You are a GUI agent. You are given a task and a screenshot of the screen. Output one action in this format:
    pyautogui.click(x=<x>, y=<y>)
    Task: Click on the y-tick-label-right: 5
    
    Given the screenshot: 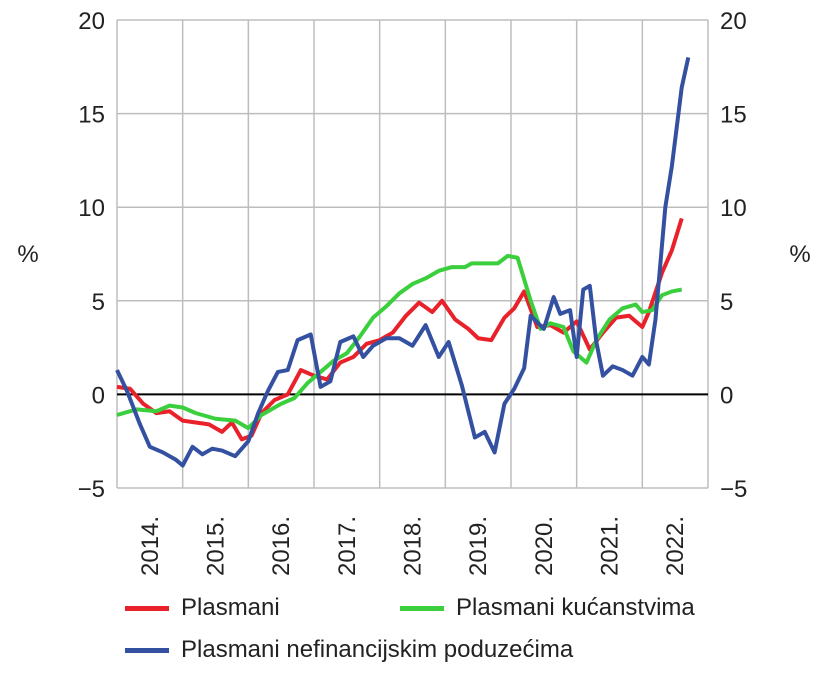 What is the action you would take?
    pyautogui.click(x=726, y=302)
    